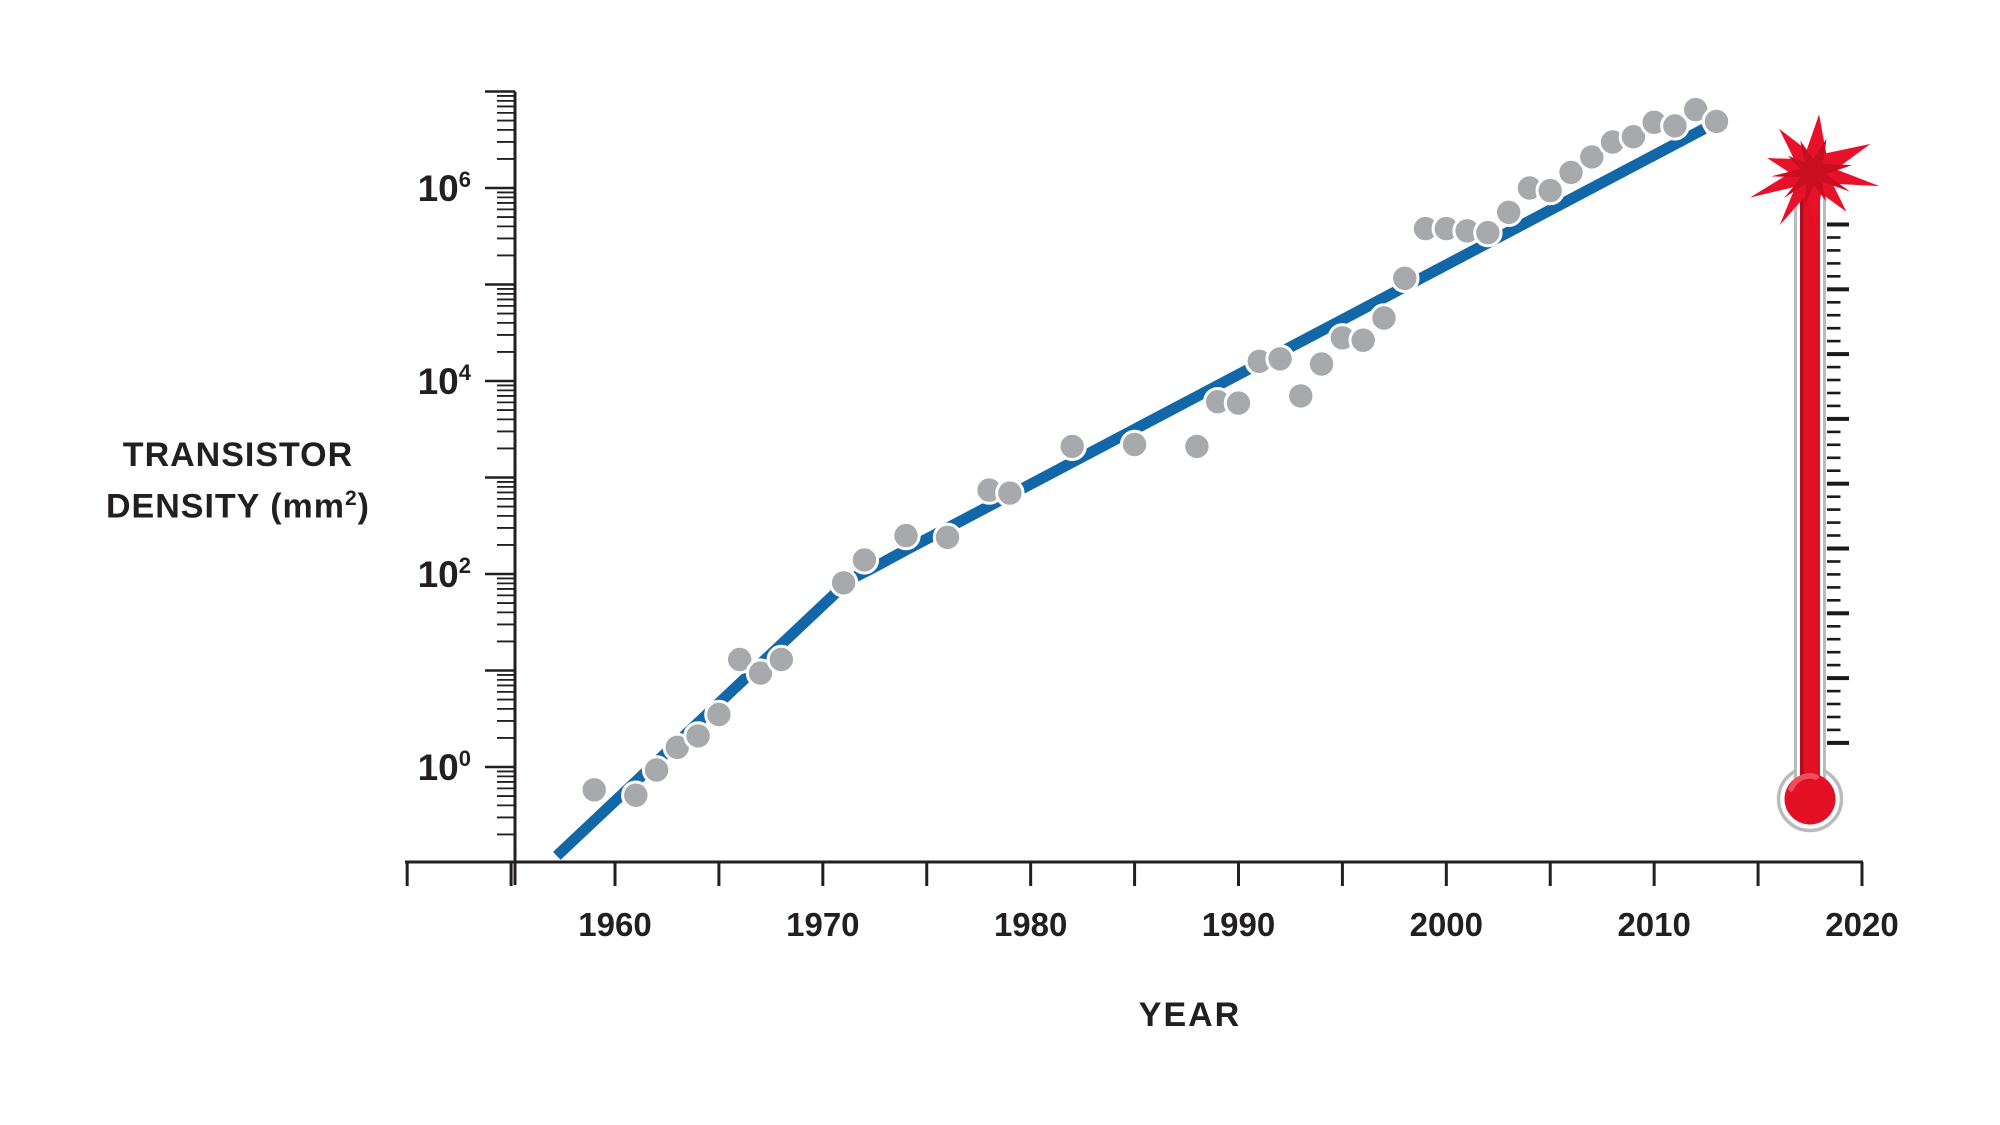 Image resolution: width=2000 pixels, height=1125 pixels. Describe the element at coordinates (1190, 1015) in the screenshot. I see `x-axis-title: YEAR` at that location.